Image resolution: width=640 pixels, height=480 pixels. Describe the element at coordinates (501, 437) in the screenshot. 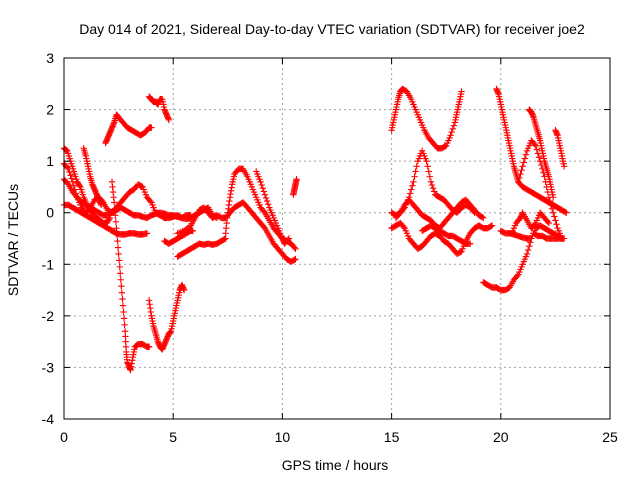

I see `x-tick-label: 20` at that location.